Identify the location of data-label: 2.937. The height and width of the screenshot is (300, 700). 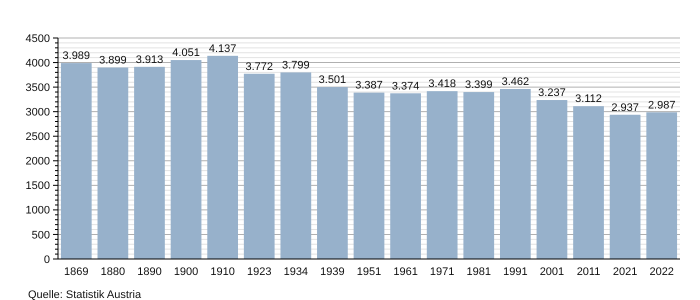
(625, 108).